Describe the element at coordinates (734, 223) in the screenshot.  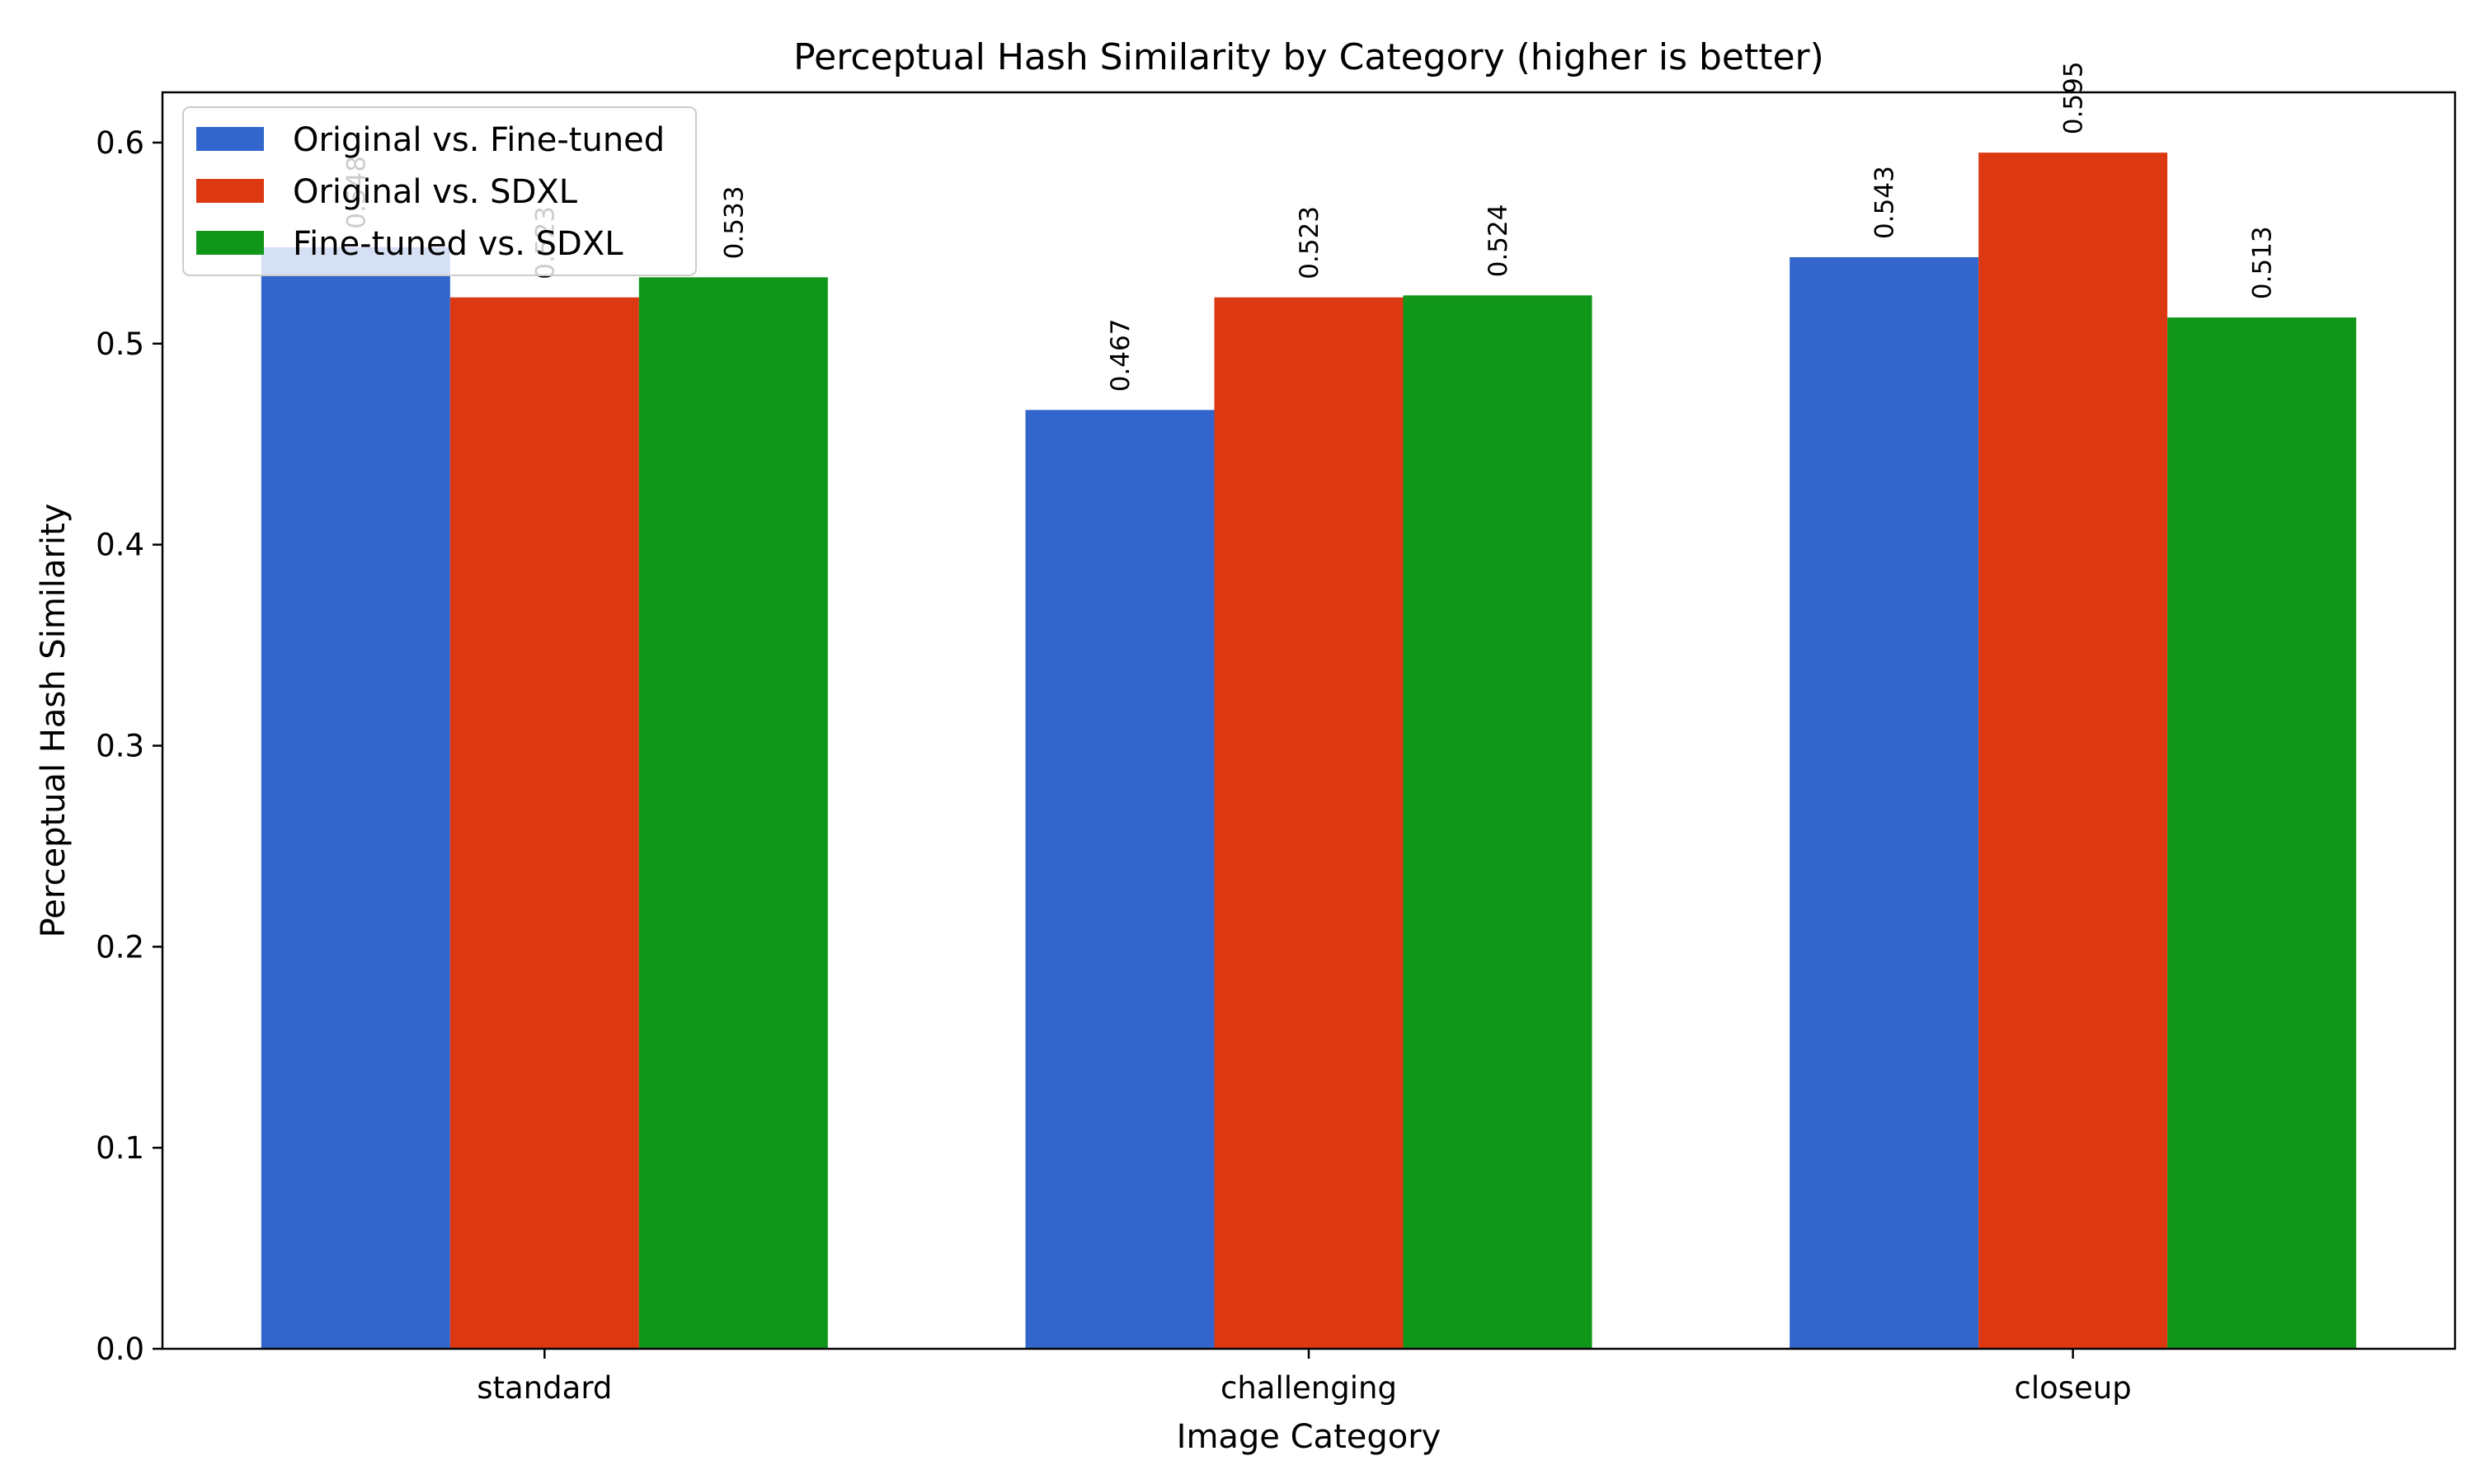
I see `bar-value-label: 0.533` at that location.